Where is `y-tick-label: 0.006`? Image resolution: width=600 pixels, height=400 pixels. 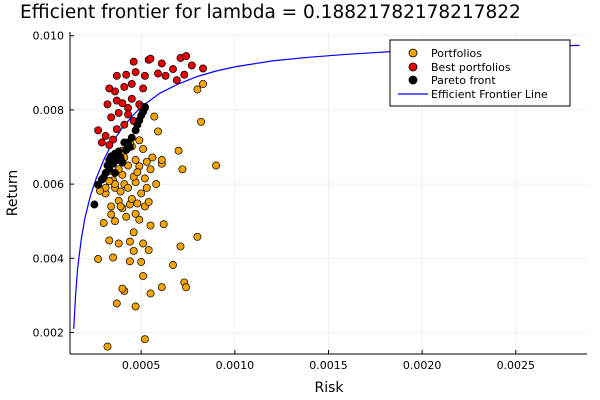
y-tick-label: 0.006 is located at coordinates (49, 184).